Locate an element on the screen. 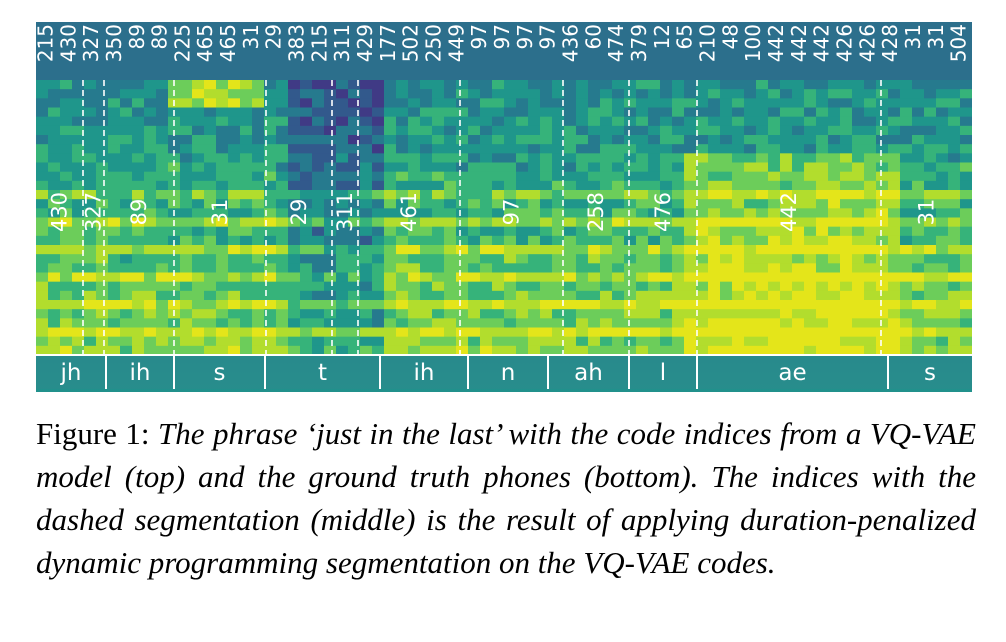 Image resolution: width=1006 pixels, height=642 pixels. top-code-index: 383 is located at coordinates (297, 43).